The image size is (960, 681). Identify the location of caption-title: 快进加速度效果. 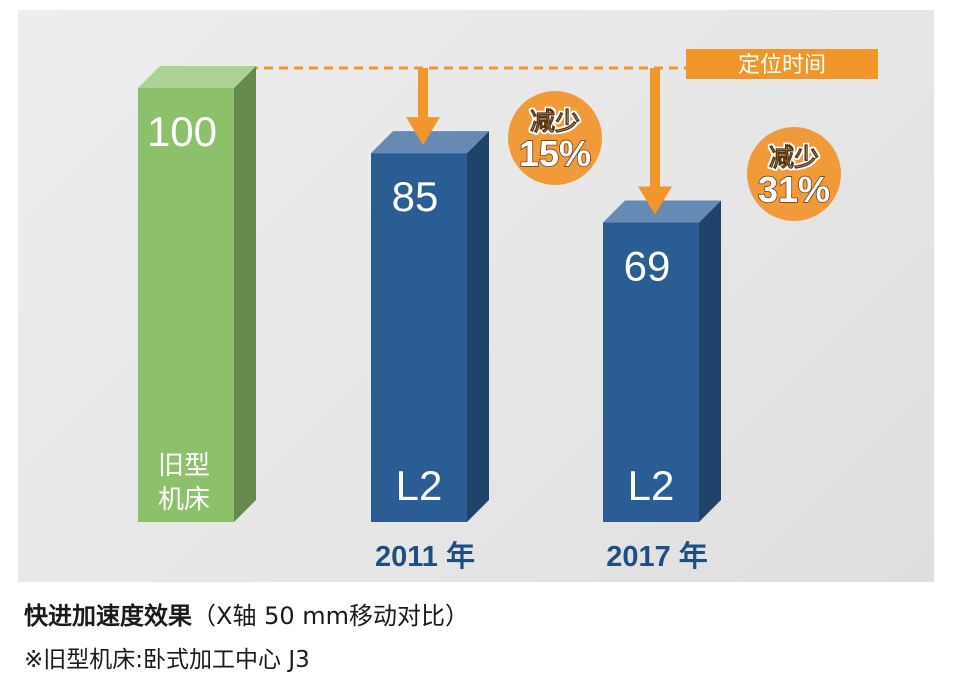
(108, 616).